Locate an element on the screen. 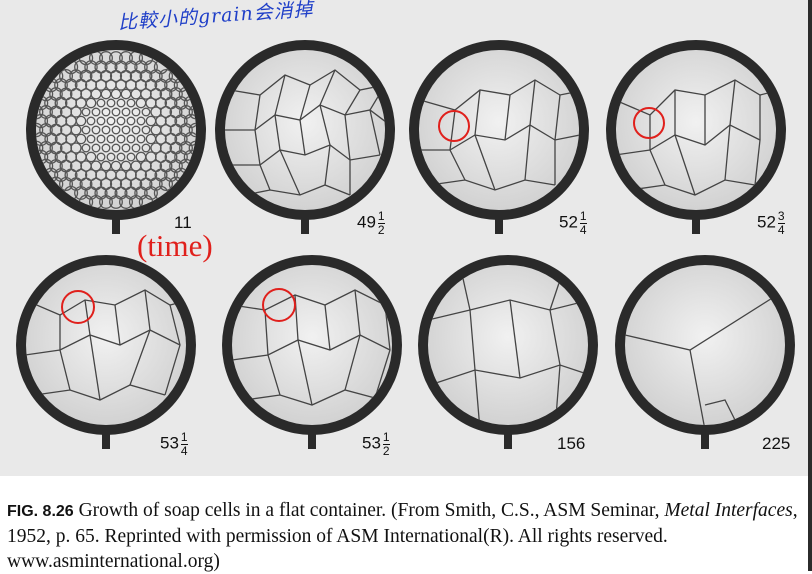 The image size is (812, 574). time-label-8: 225 is located at coordinates (776, 443).